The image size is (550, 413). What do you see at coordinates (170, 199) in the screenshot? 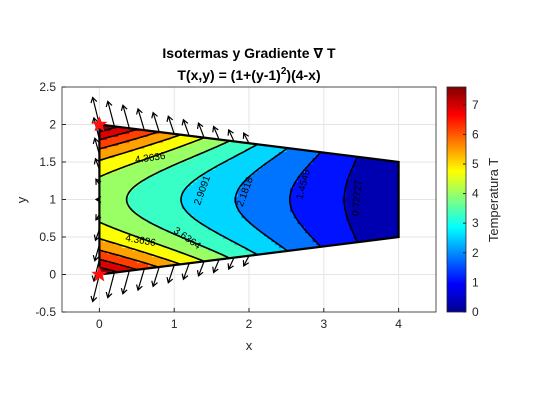
I see `gradient-arrows` at bounding box center [170, 199].